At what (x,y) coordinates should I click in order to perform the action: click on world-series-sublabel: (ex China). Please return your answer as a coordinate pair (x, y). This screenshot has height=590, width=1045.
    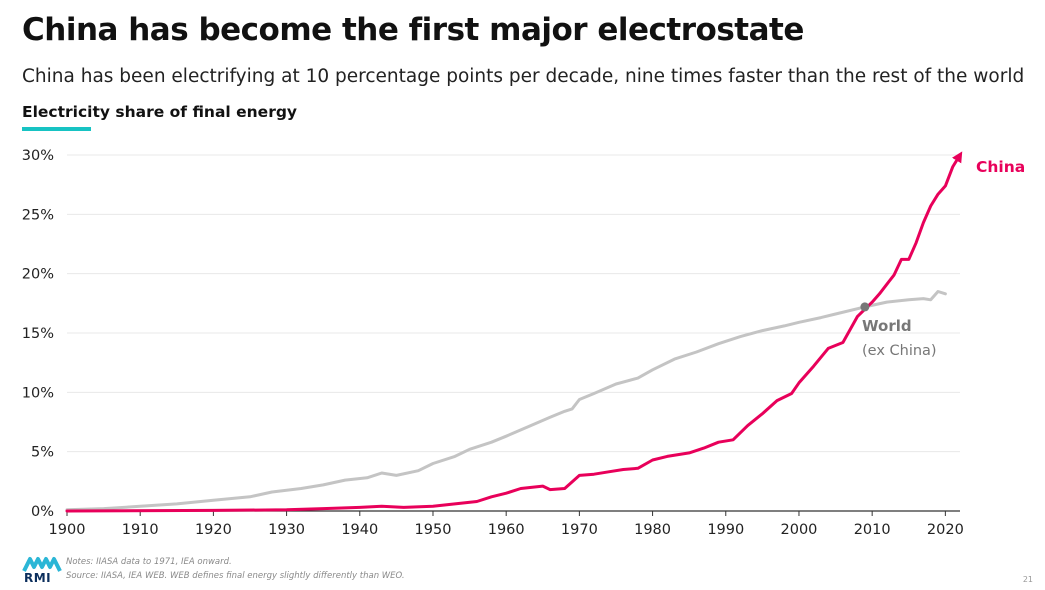
    Looking at the image, I should click on (899, 351).